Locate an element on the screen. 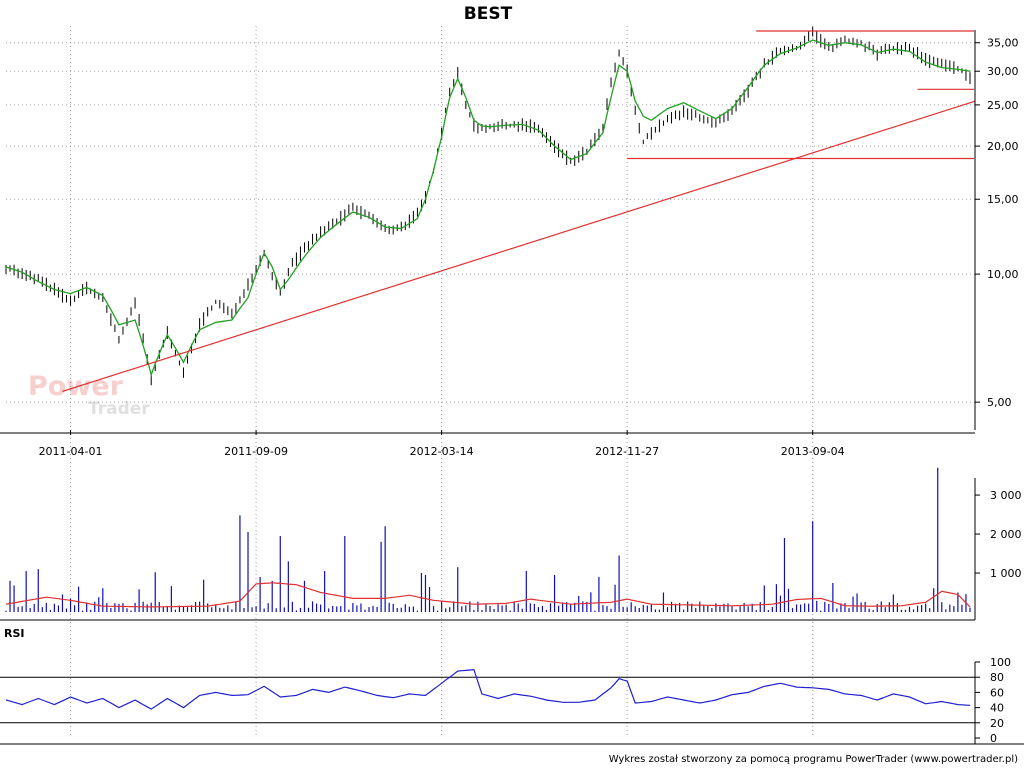  volume-y-axis: 1 000 2 000 3 000 is located at coordinates (998, 549).